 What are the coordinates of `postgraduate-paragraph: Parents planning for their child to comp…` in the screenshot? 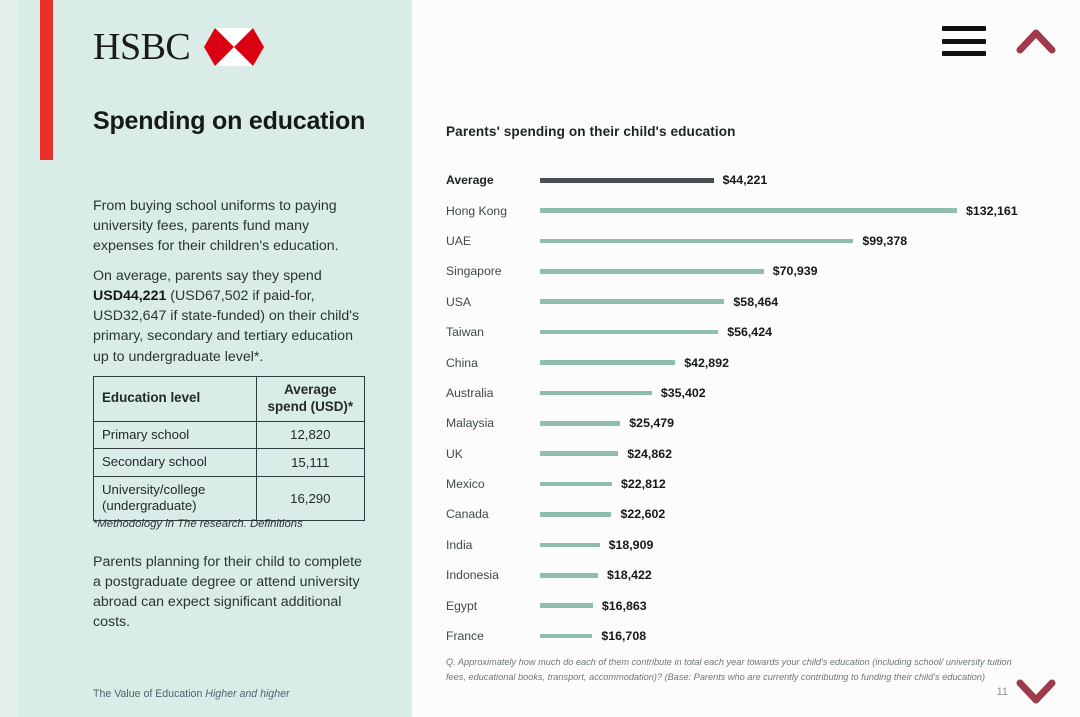 It's located at (227, 592).